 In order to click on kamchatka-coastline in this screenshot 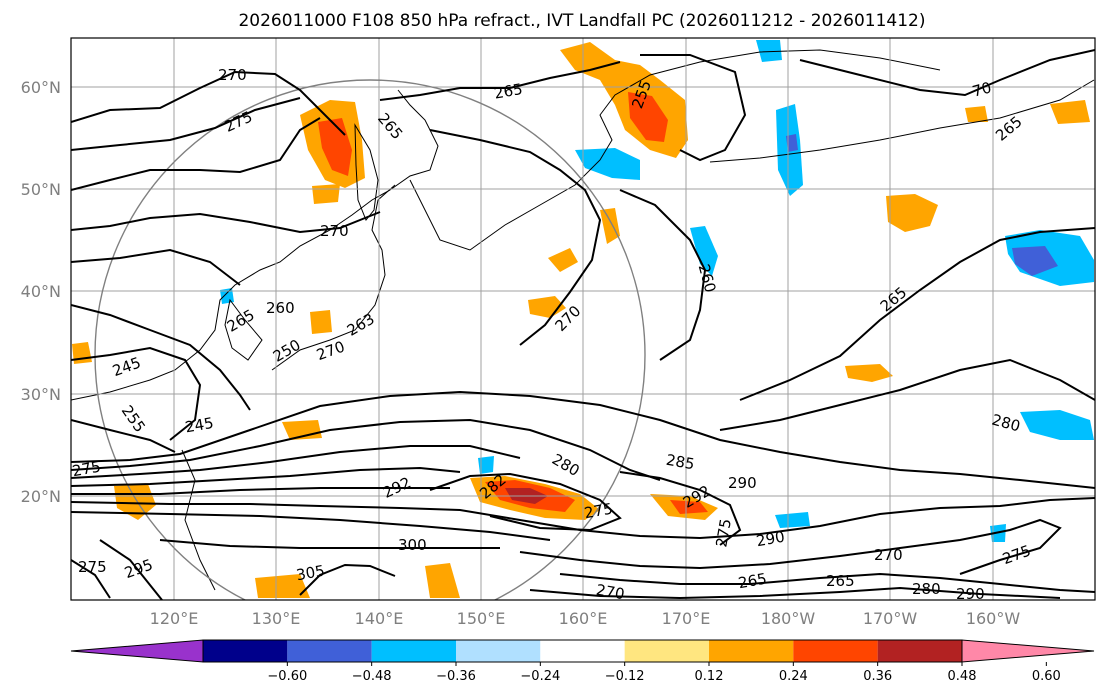, I will do `click(675, 150)`.